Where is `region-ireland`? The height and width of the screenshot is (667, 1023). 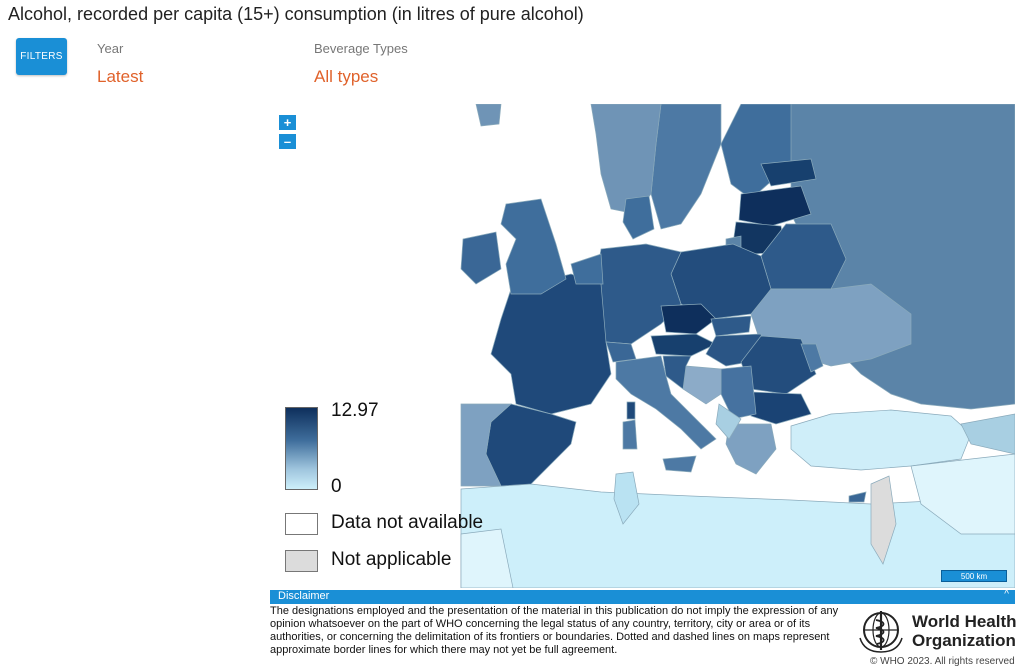 region-ireland is located at coordinates (481, 258).